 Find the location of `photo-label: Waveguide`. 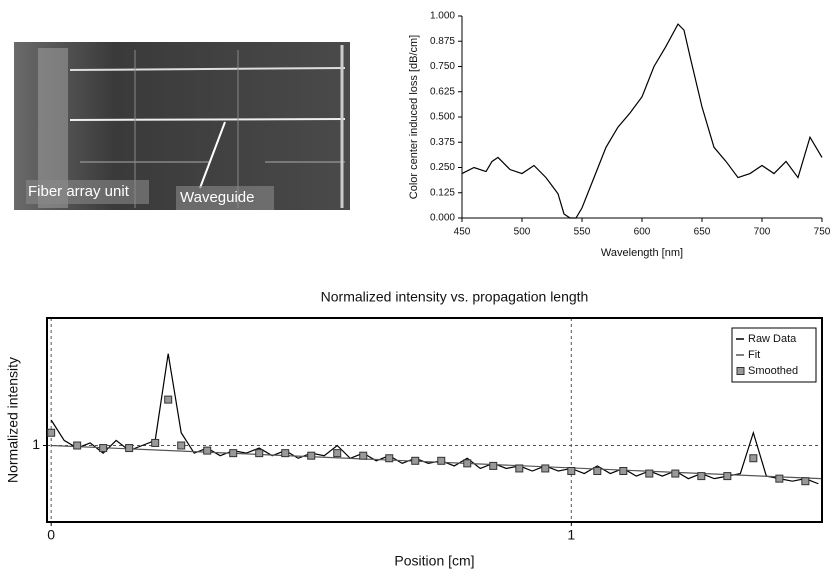

photo-label: Waveguide is located at coordinates (217, 197).